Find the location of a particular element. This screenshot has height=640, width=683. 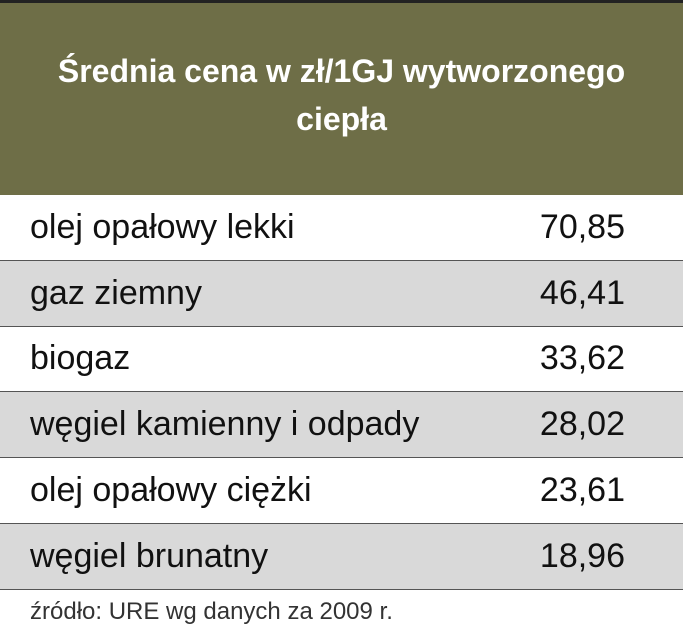

table-row: olej opałowy ciężki 23,61 is located at coordinates (341, 491).